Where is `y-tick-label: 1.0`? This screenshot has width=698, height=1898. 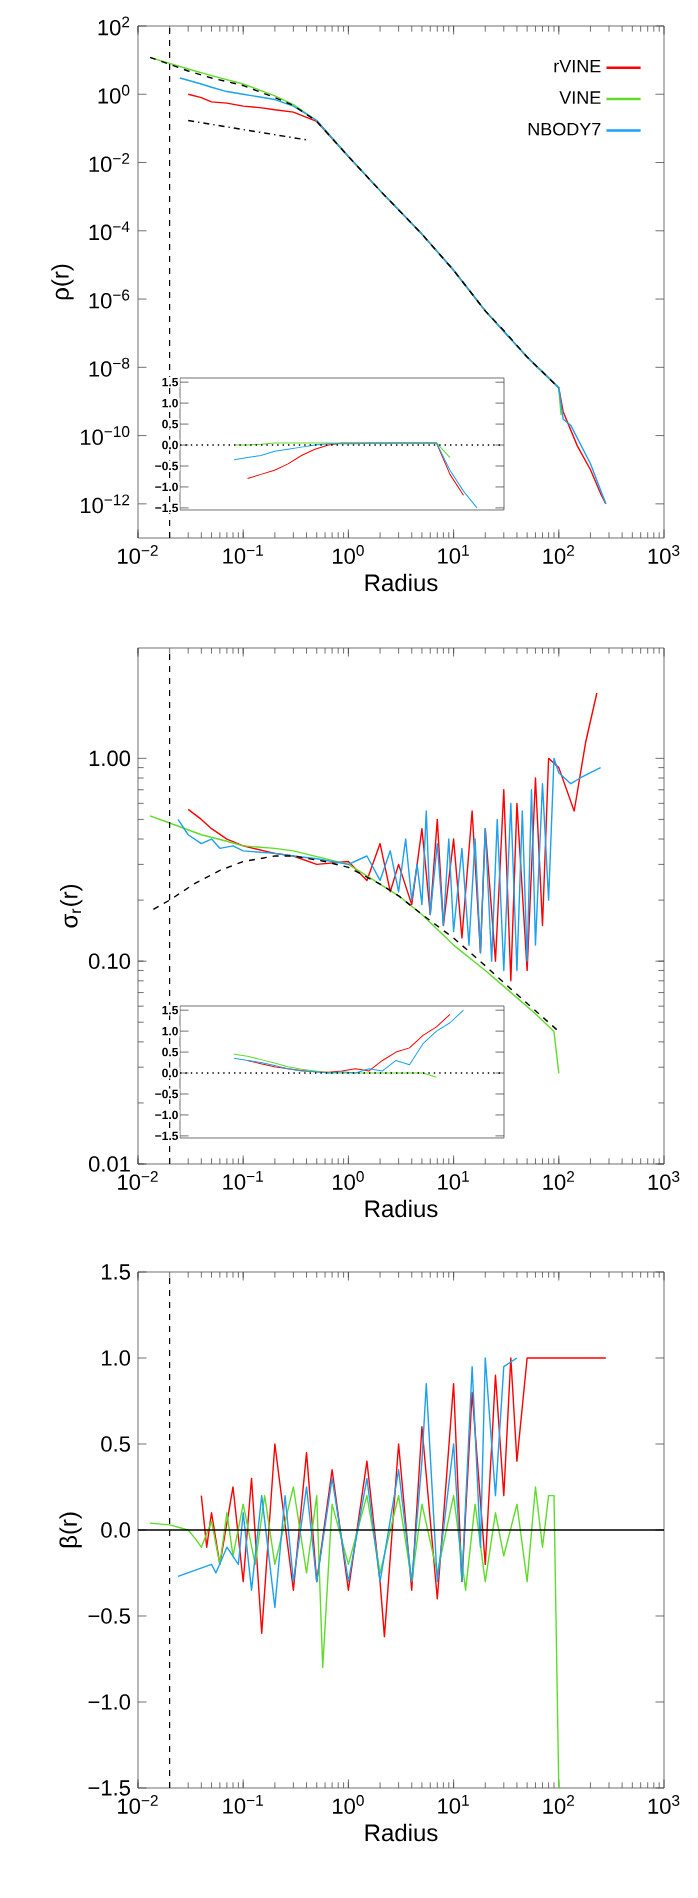
y-tick-label: 1.0 is located at coordinates (116, 1358).